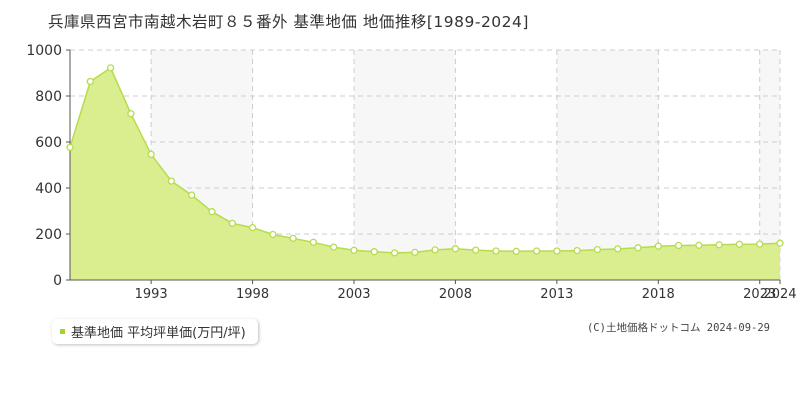 The image size is (800, 400). What do you see at coordinates (779, 294) in the screenshot?
I see `x-tick-label: 2024` at bounding box center [779, 294].